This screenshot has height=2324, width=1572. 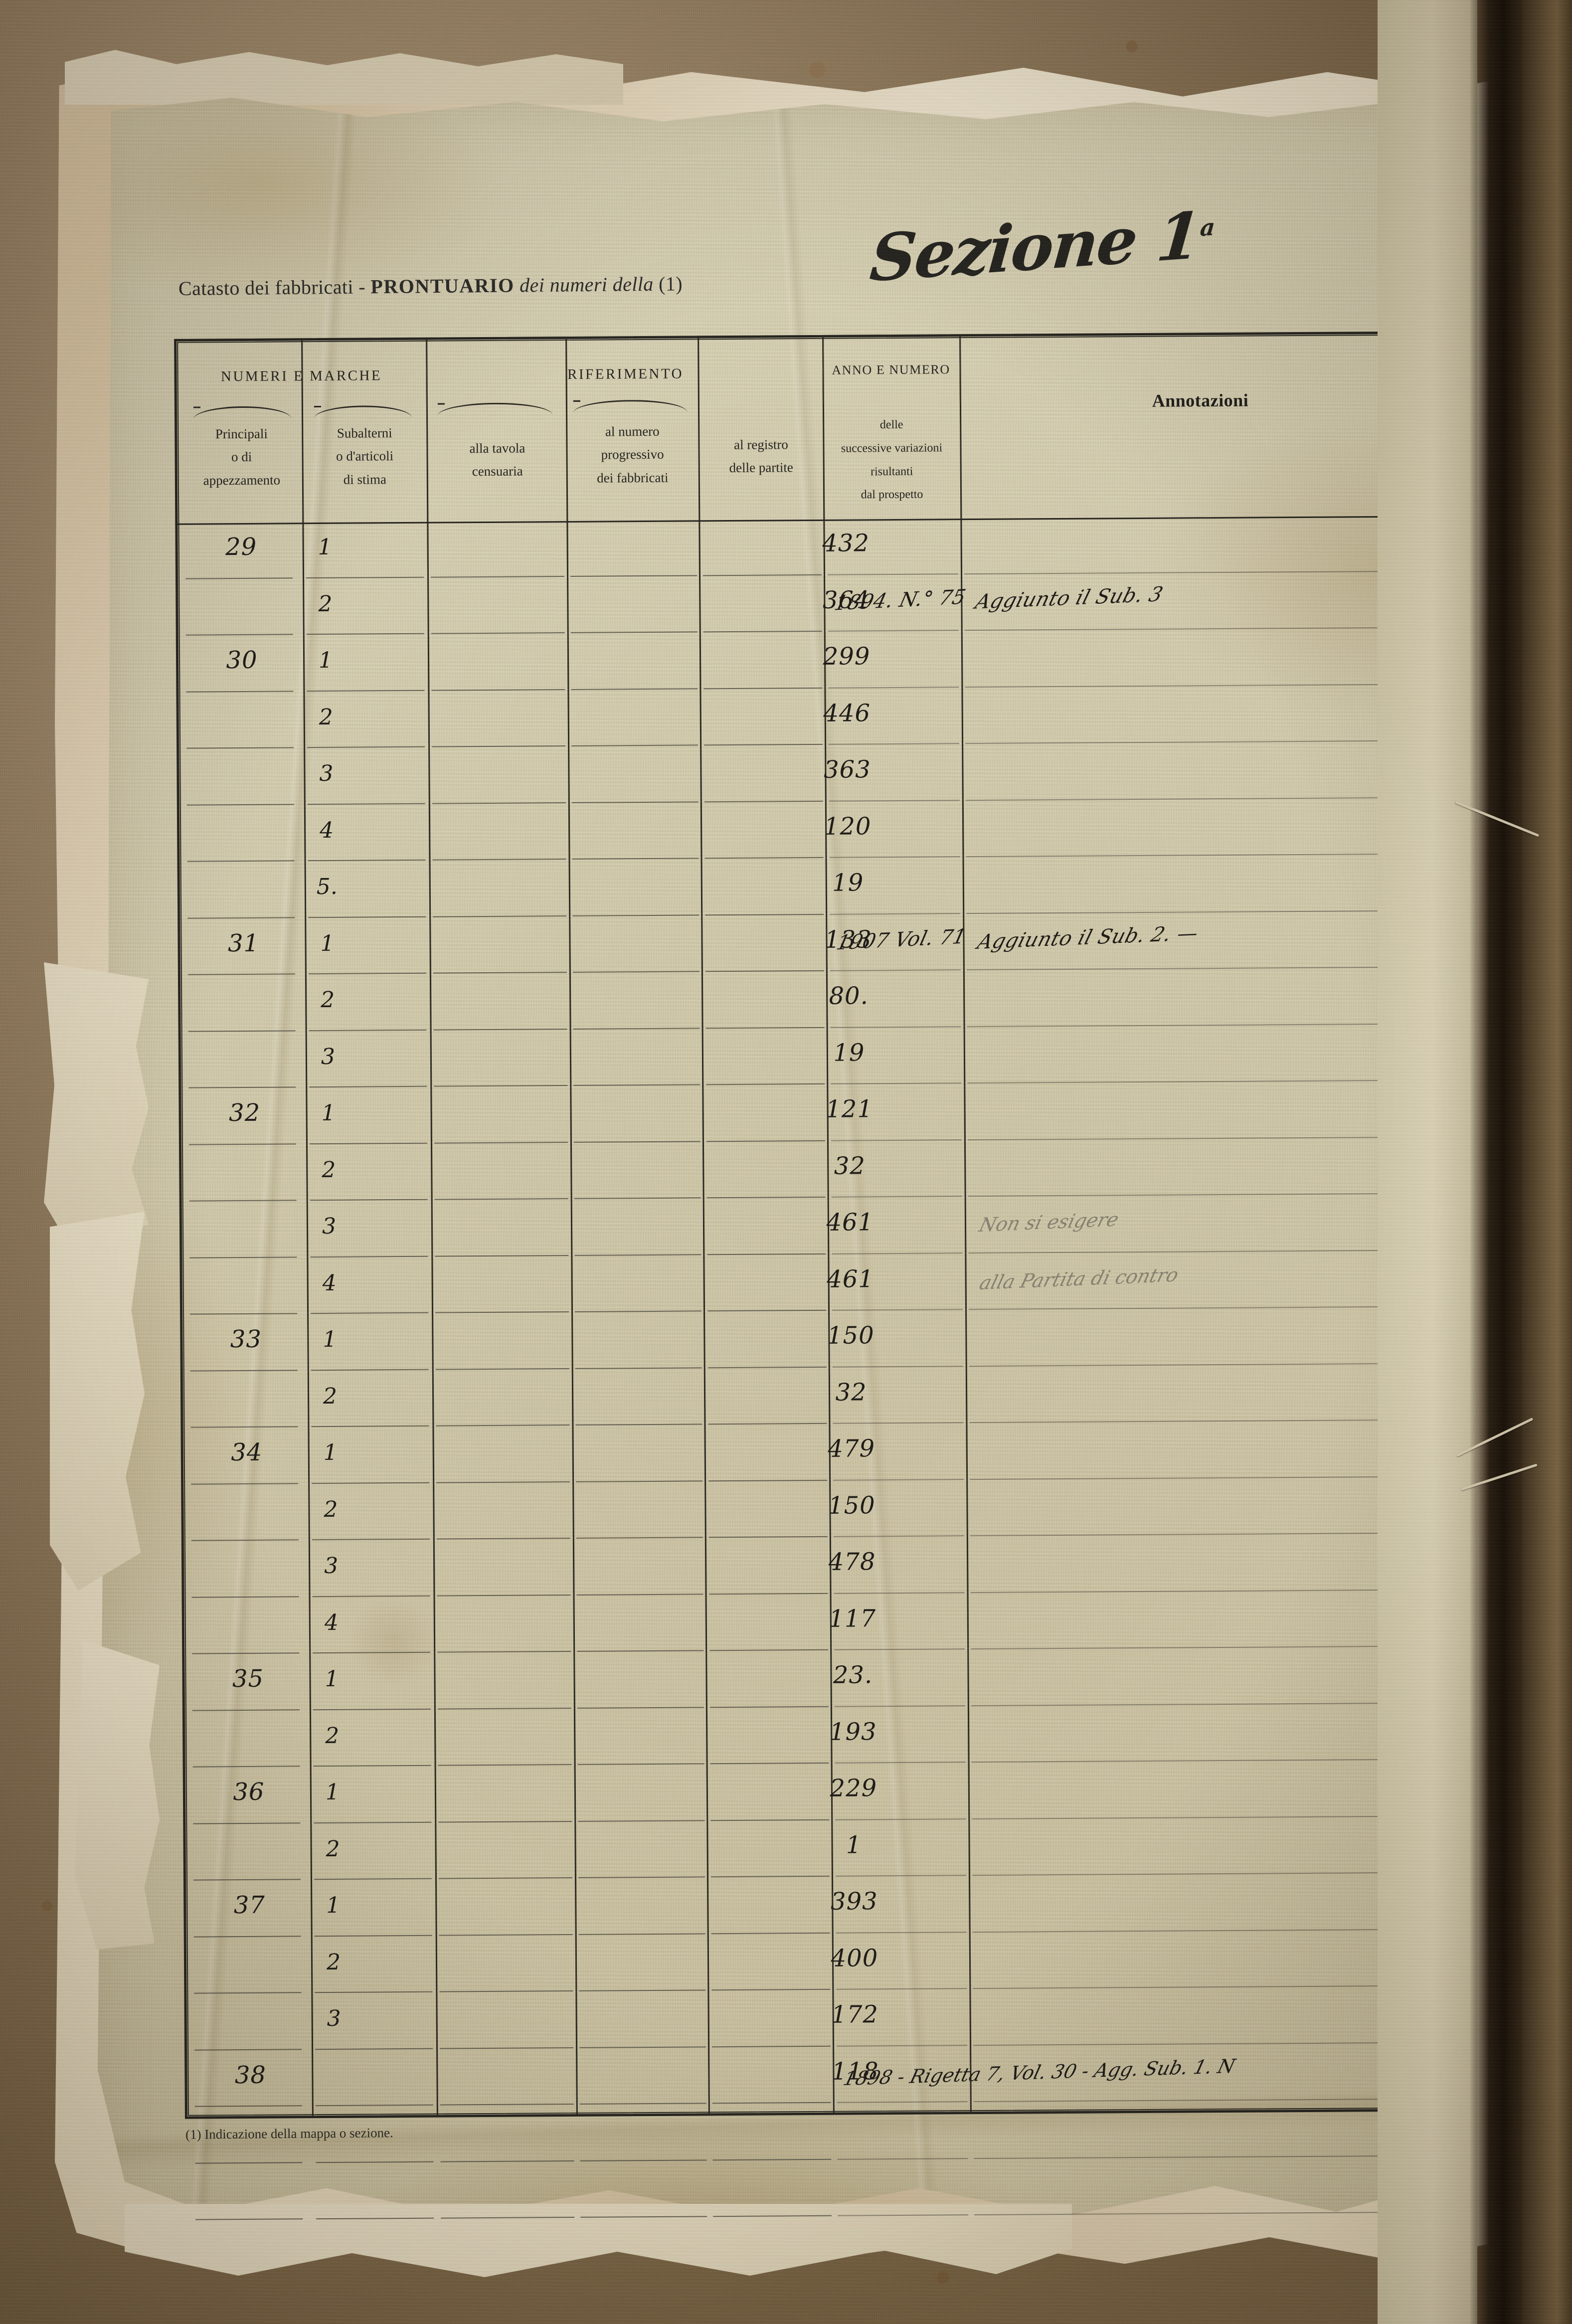 I want to click on group-label-riferimento: RIFERIMENTO, so click(x=625, y=373).